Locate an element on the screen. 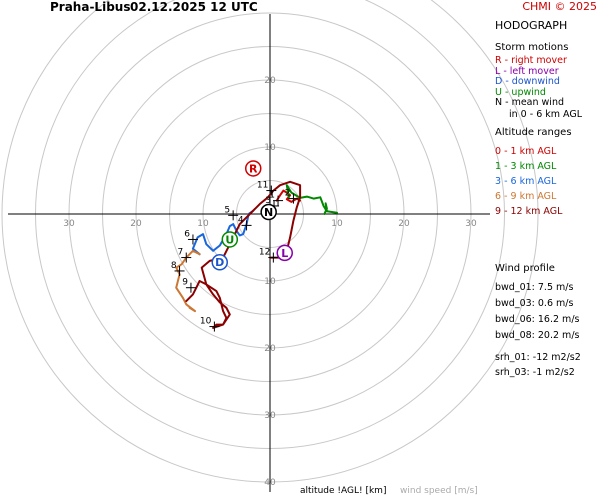 This screenshot has height=500, width=600. credit-text: CHMI © 2025 is located at coordinates (559, 6).